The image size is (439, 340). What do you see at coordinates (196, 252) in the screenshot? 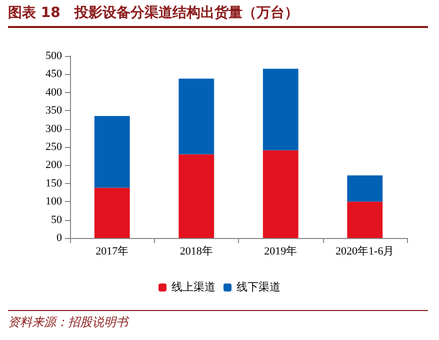
I see `x-tick-label: 2018年` at bounding box center [196, 252].